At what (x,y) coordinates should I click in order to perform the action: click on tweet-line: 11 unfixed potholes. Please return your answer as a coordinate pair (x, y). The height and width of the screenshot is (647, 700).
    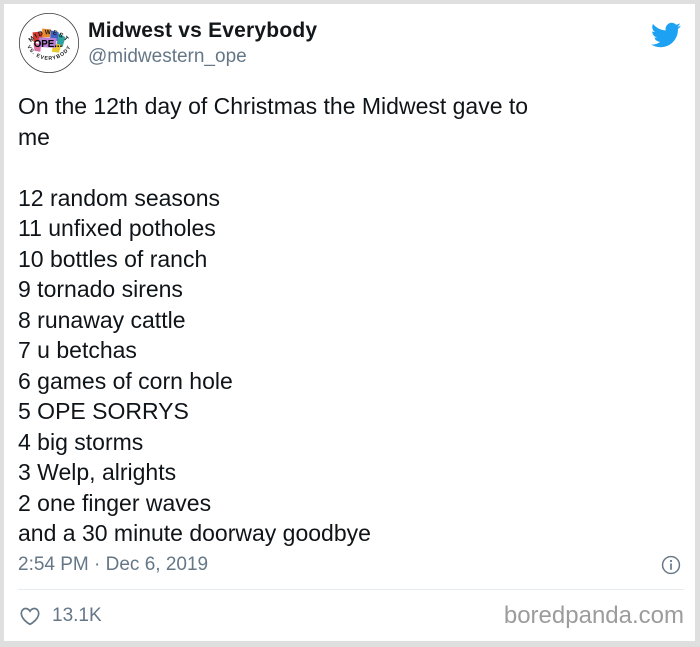
    Looking at the image, I should click on (117, 228).